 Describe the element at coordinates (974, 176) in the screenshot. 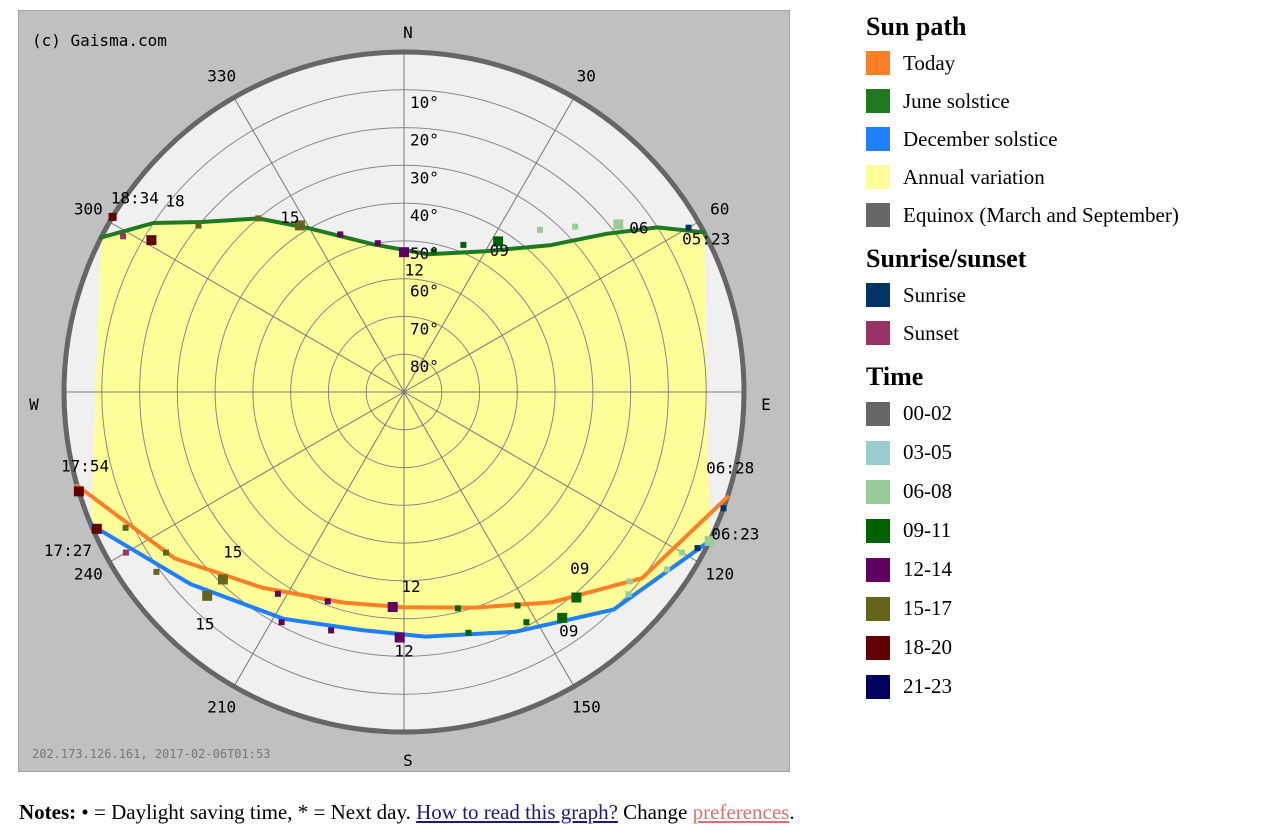

I see `legend-label: Annual variation` at that location.